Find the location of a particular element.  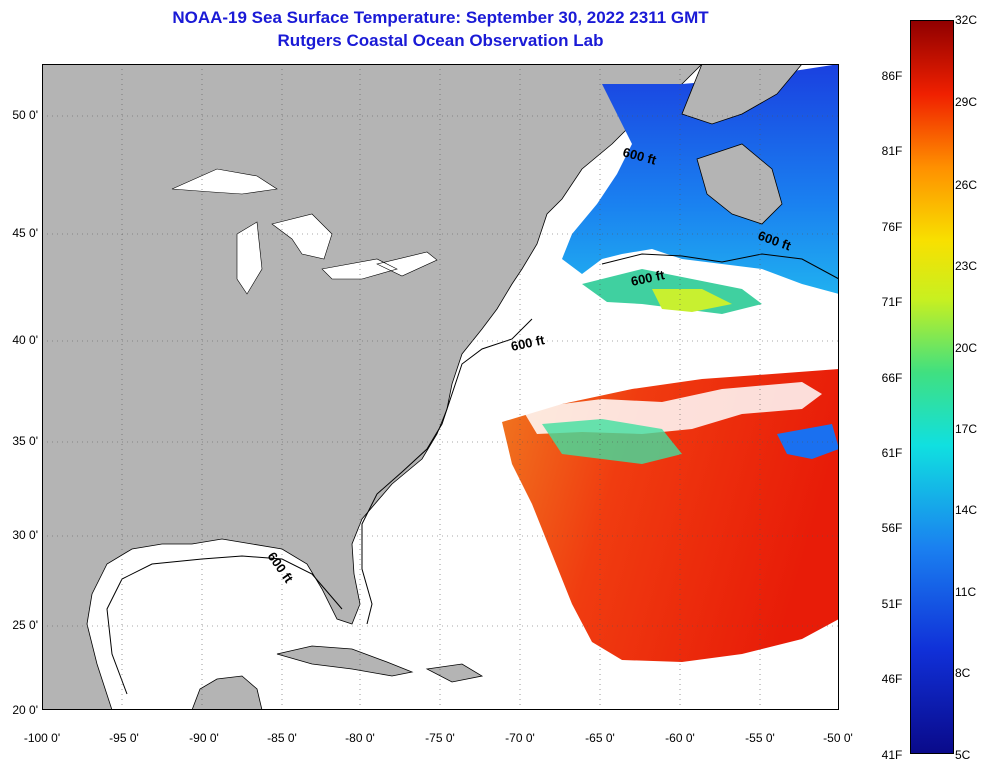

colorbar-c-label: 32C is located at coordinates (966, 20).